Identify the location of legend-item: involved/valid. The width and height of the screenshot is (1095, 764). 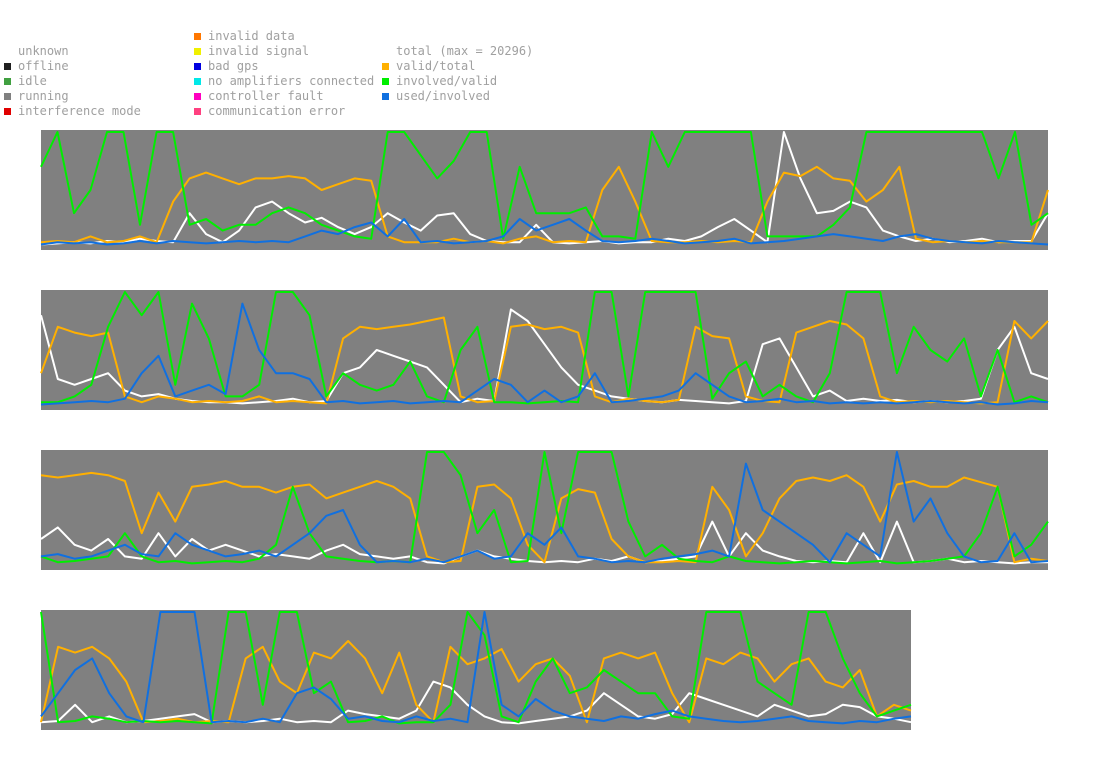
(457, 81).